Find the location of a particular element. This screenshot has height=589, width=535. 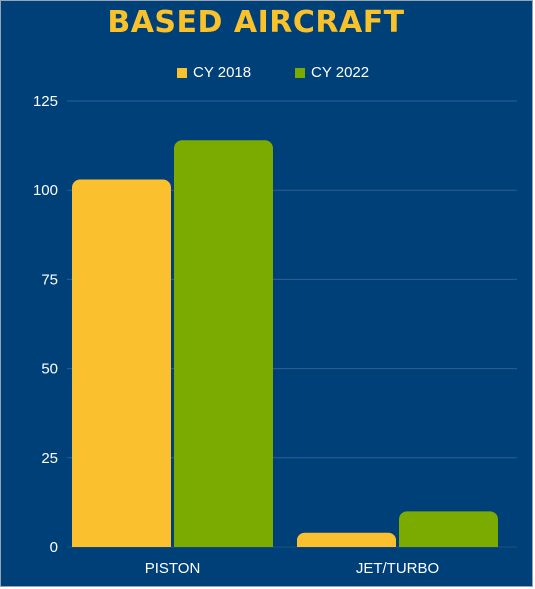

x-tick-label-jet-turbo: JET/TURBO is located at coordinates (397, 568).